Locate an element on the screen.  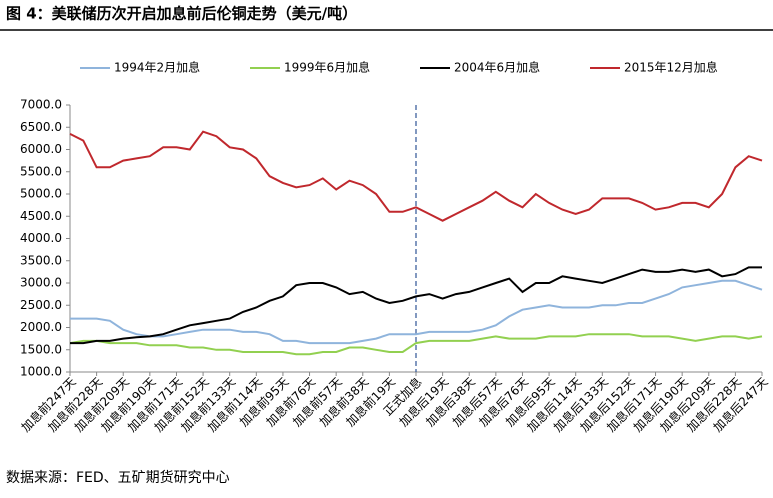
y-tick-label: 7000.0 is located at coordinates (41, 105).